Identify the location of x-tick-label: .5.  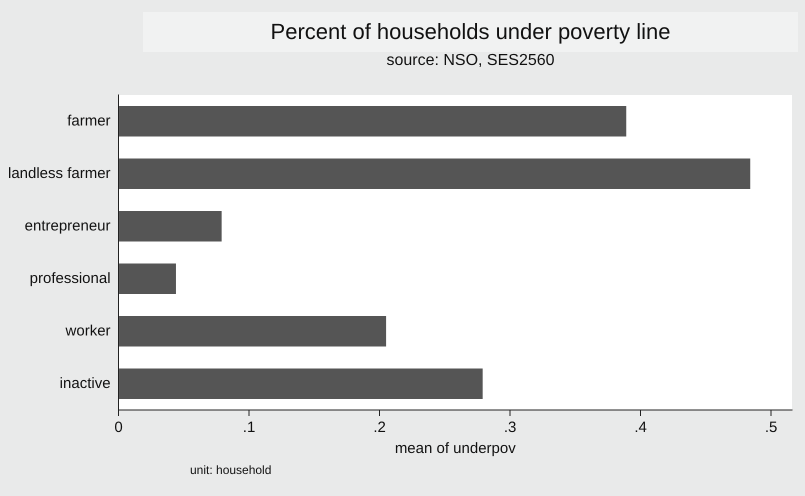
(771, 427).